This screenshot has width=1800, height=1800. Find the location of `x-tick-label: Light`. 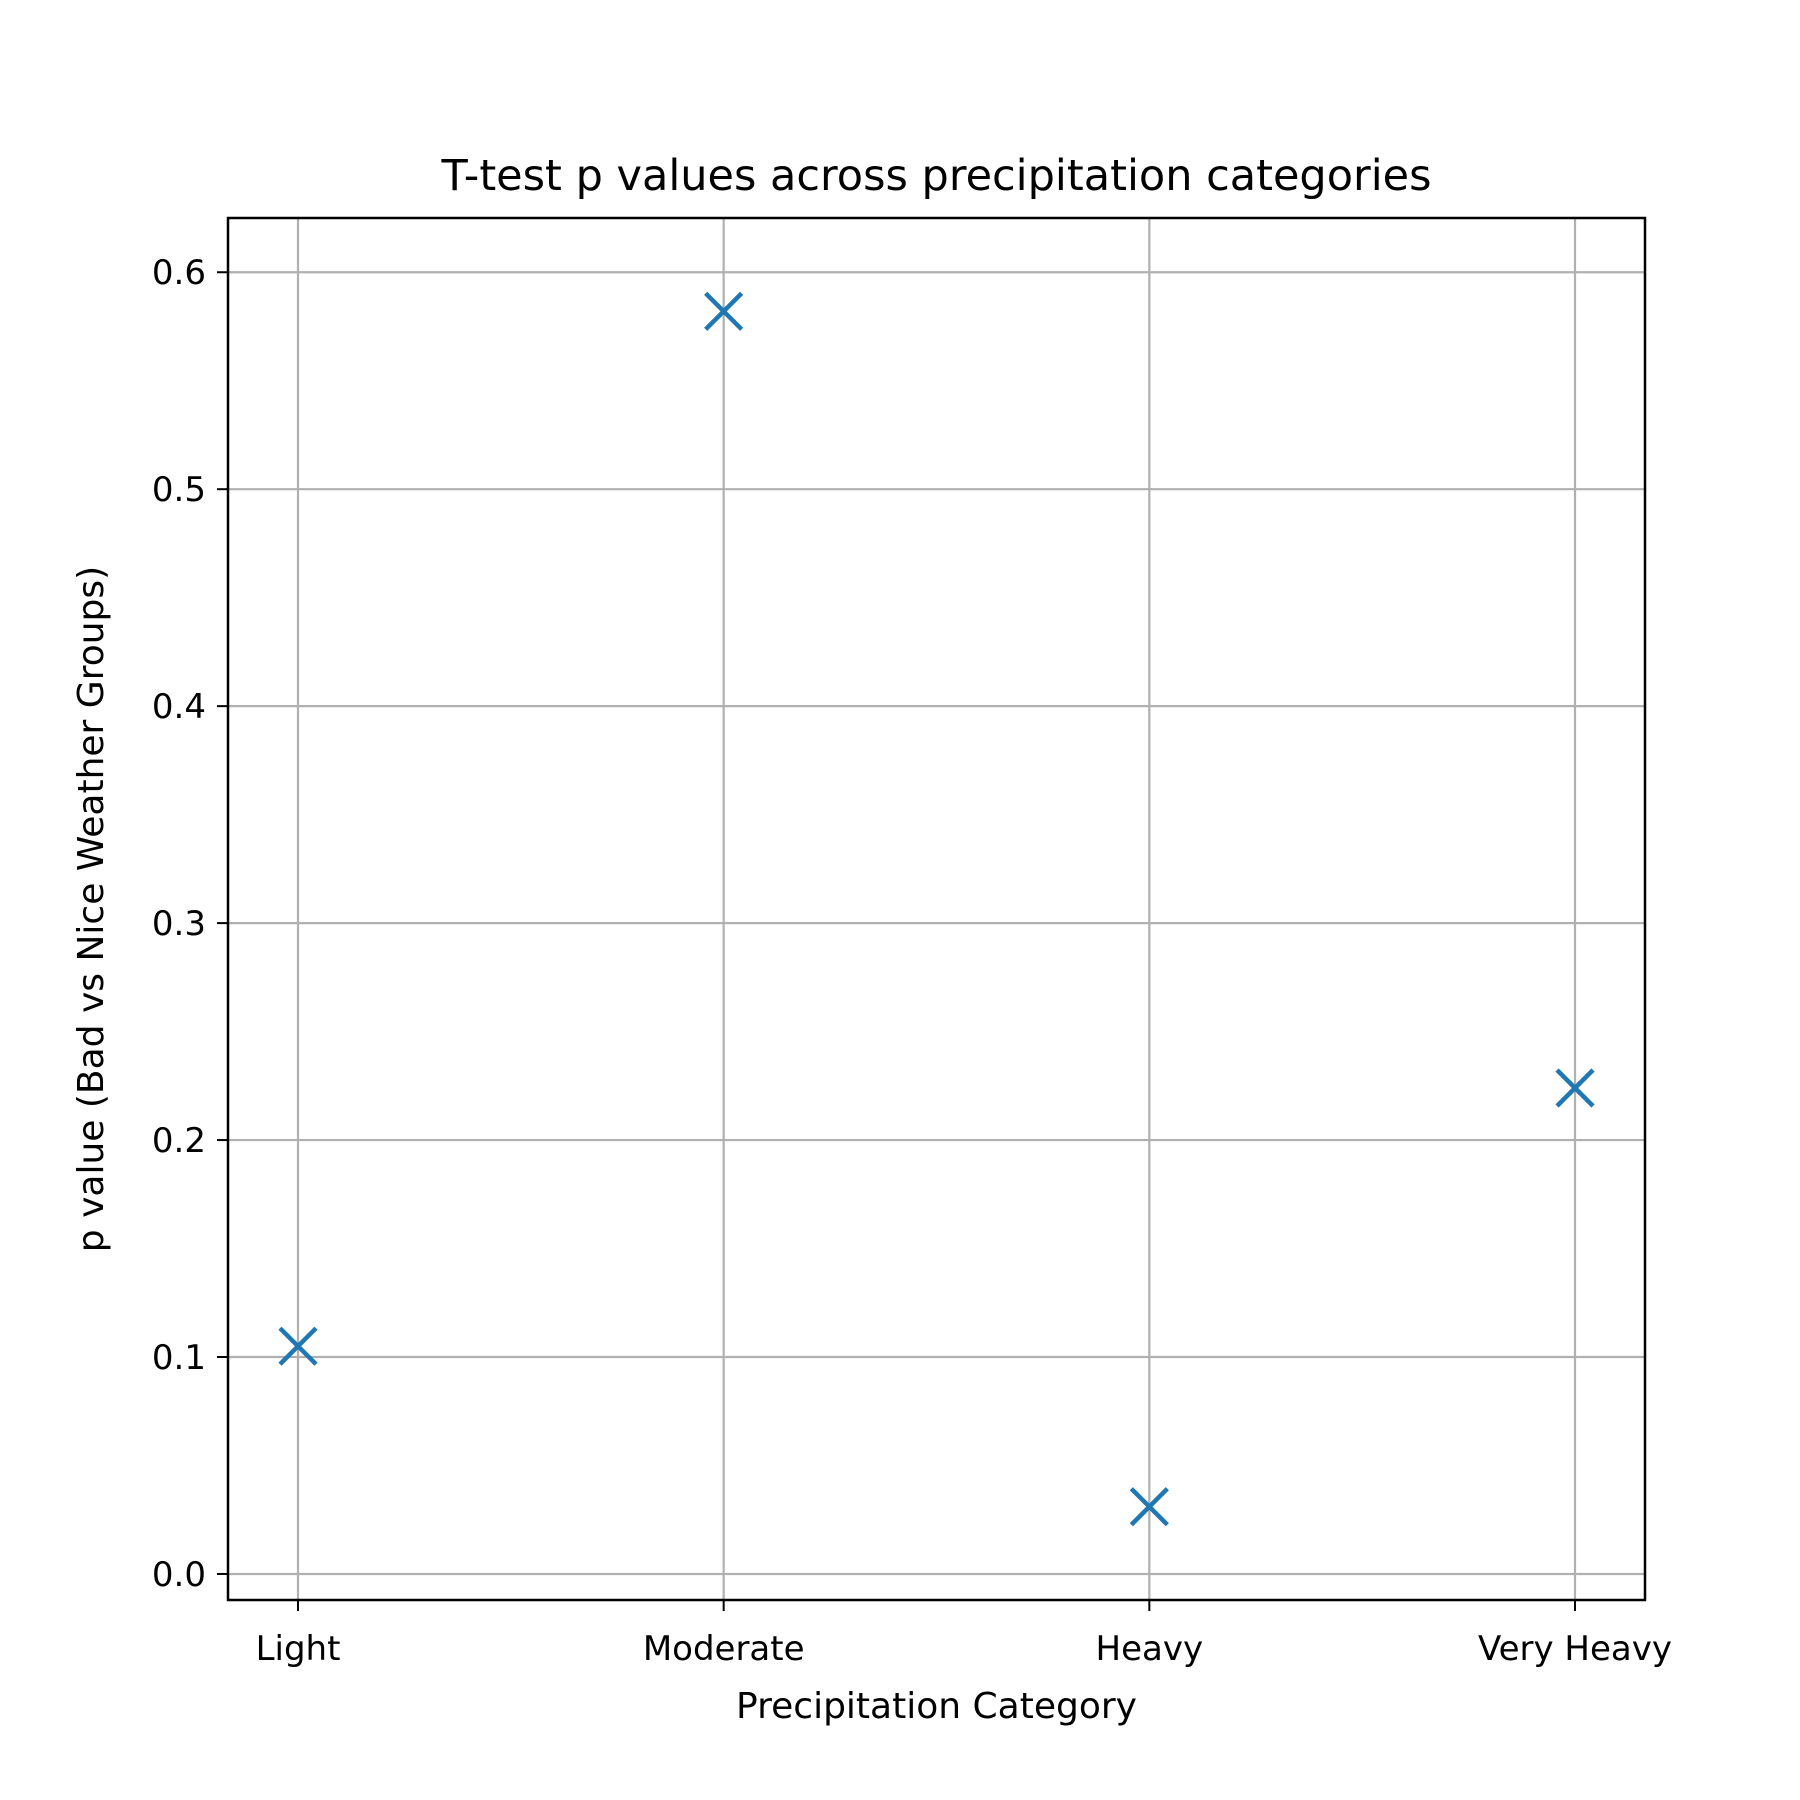

x-tick-label: Light is located at coordinates (298, 1649).